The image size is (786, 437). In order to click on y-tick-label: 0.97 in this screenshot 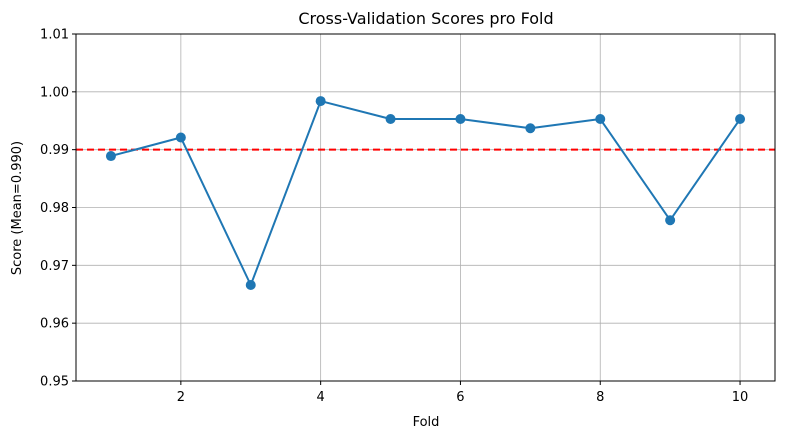, I will do `click(54, 266)`.